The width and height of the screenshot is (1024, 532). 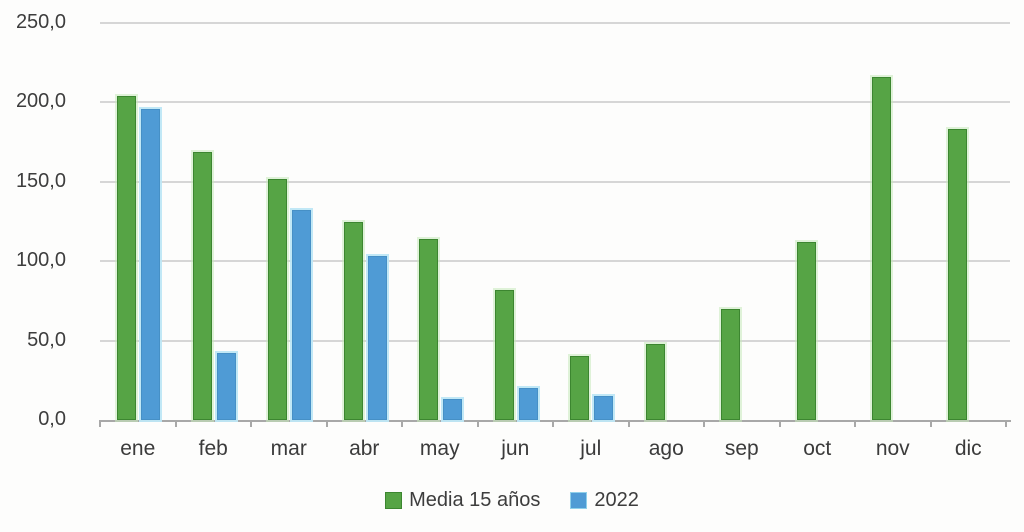 I want to click on bar-media-15-anos-feb, so click(x=202, y=285).